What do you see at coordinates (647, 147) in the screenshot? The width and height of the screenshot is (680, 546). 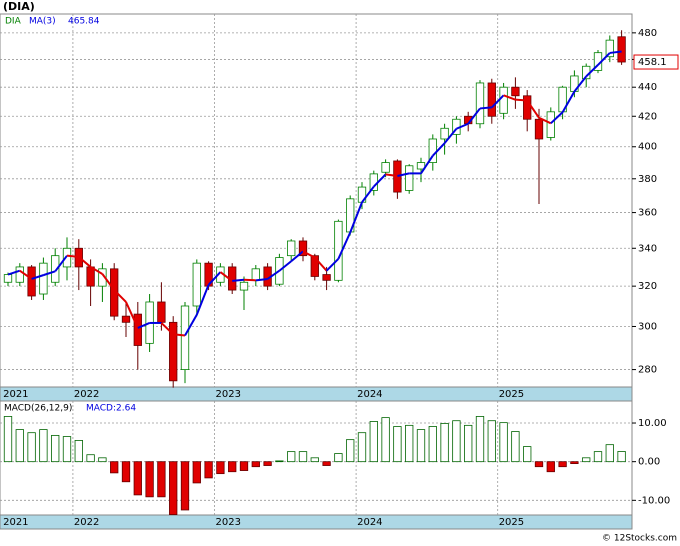 I see `y-tick-label: 400` at bounding box center [647, 147].